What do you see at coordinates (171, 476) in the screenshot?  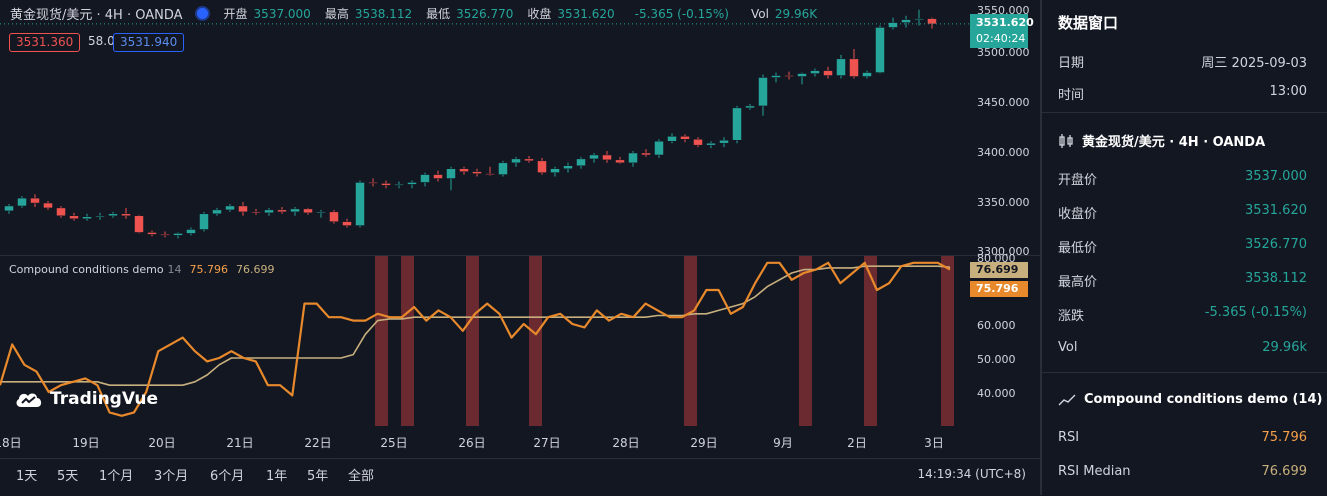 I see `range-3m-button: 3个月` at bounding box center [171, 476].